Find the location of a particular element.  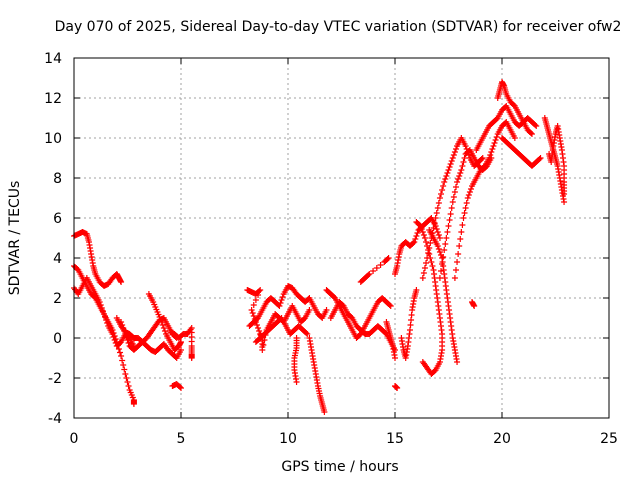

data-point-seg-ab is located at coordinates (530, 133).